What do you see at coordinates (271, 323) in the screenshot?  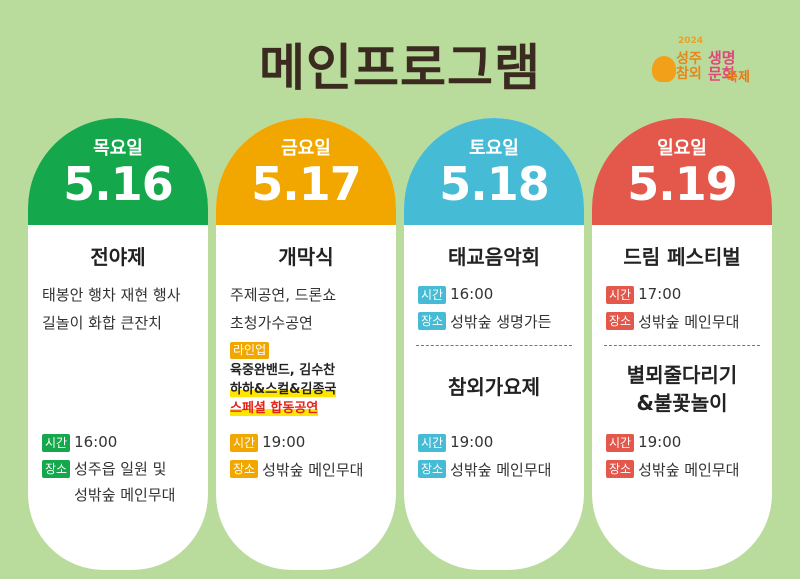 I see `desc-line: 초청가수공연` at bounding box center [271, 323].